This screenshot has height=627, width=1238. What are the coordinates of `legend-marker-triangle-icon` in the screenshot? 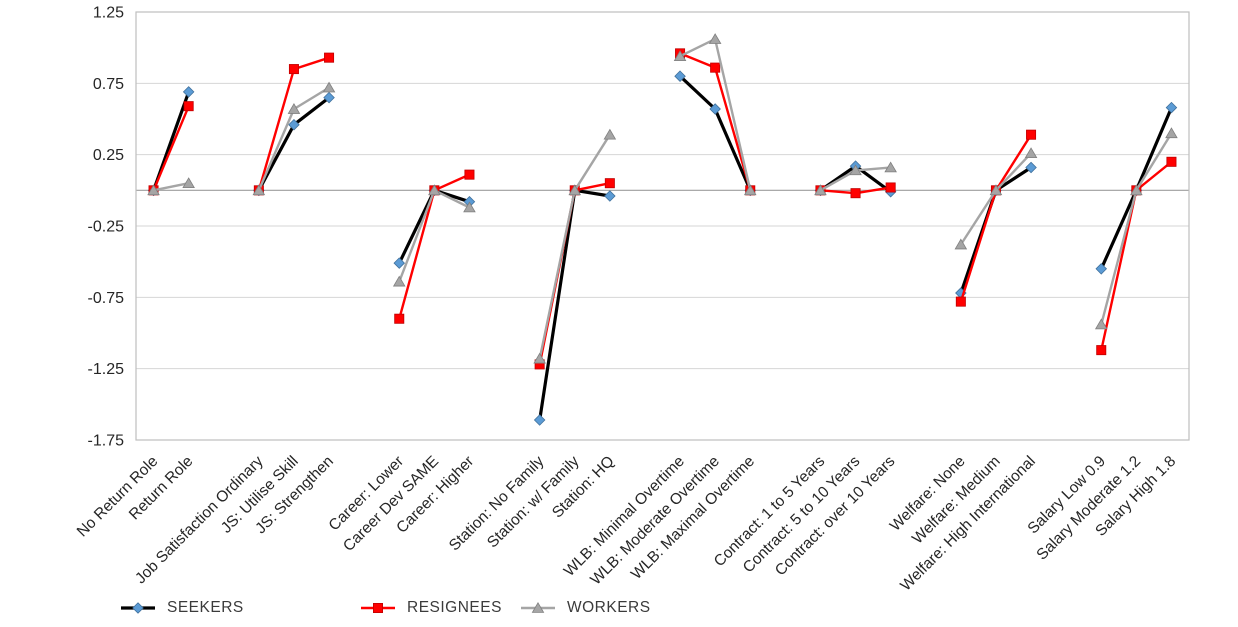 It's located at (538, 607).